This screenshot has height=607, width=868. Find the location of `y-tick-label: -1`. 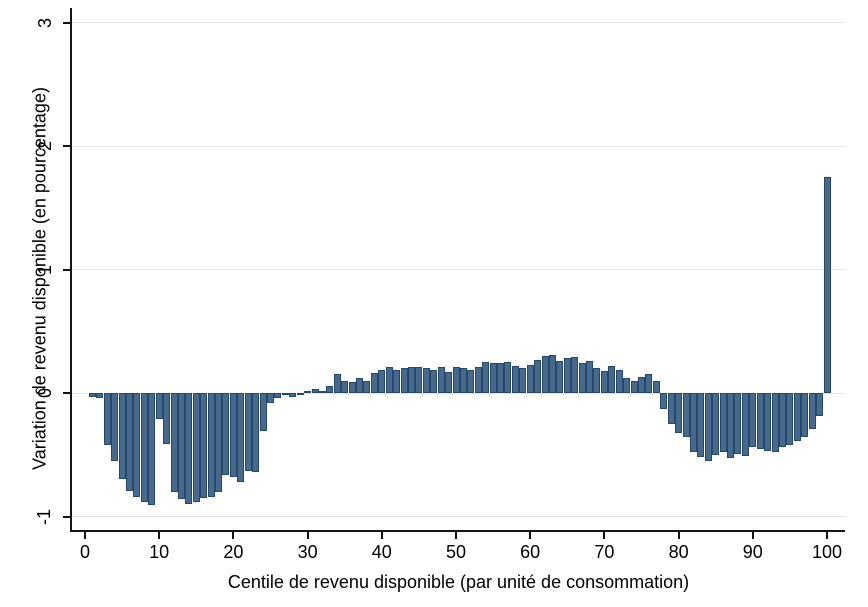

y-tick-label: -1 is located at coordinates (44, 516).